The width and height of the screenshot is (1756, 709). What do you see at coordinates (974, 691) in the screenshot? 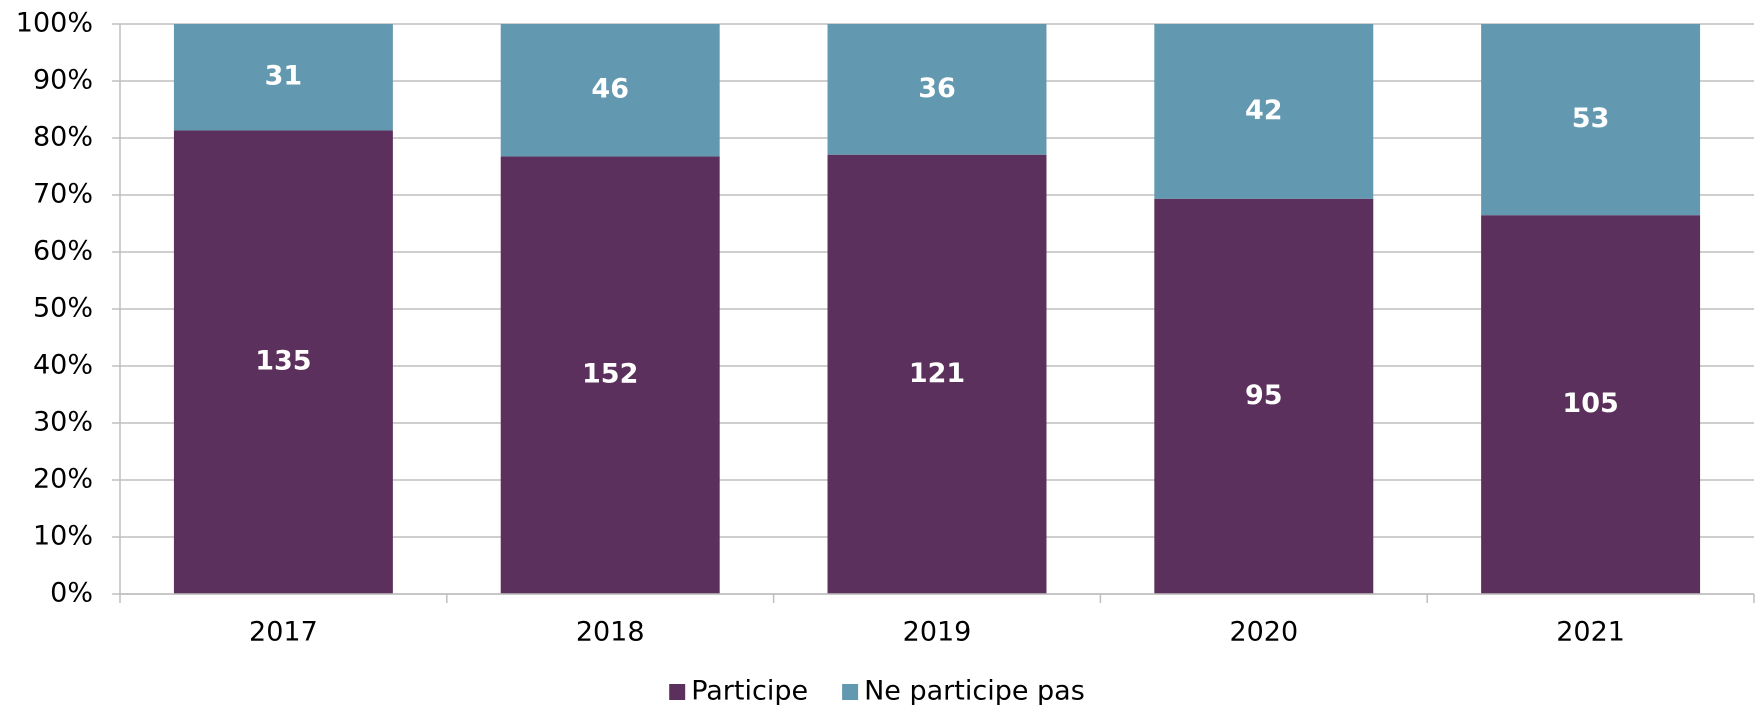
I see `legend-label: Ne participe pas` at bounding box center [974, 691].